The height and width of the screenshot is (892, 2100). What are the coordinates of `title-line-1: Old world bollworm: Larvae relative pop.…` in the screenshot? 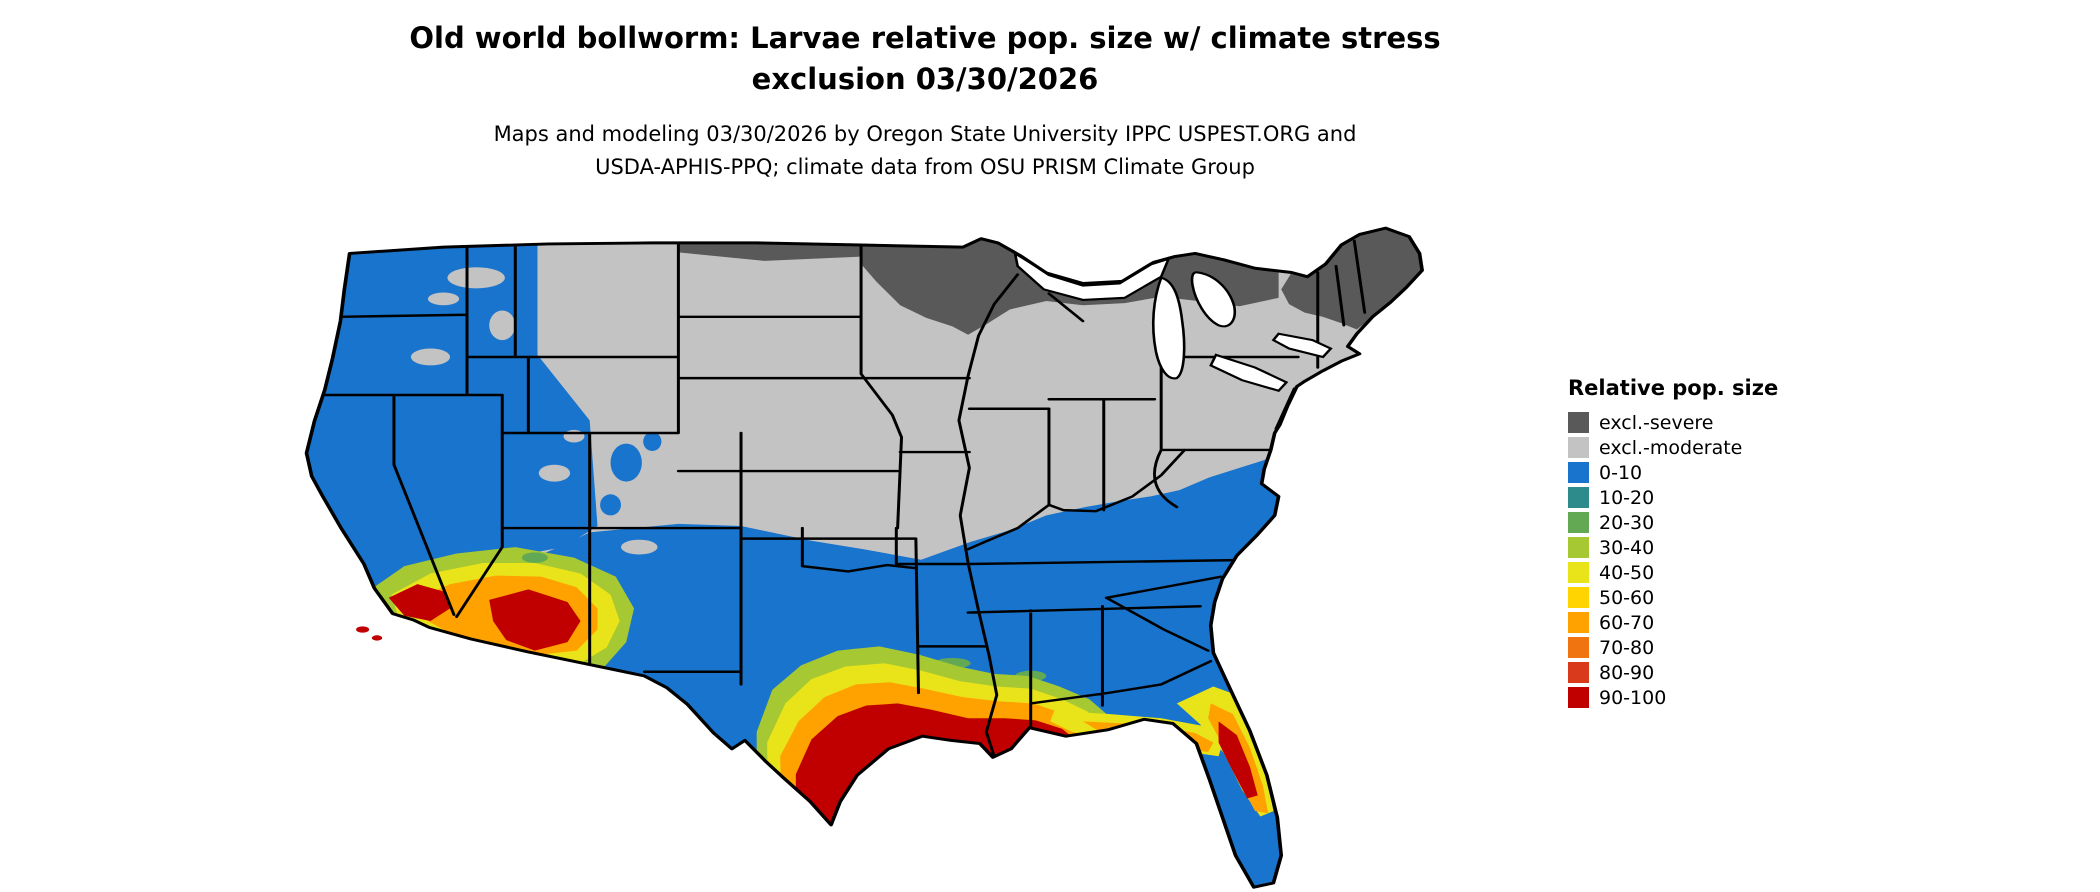 It's located at (925, 38).